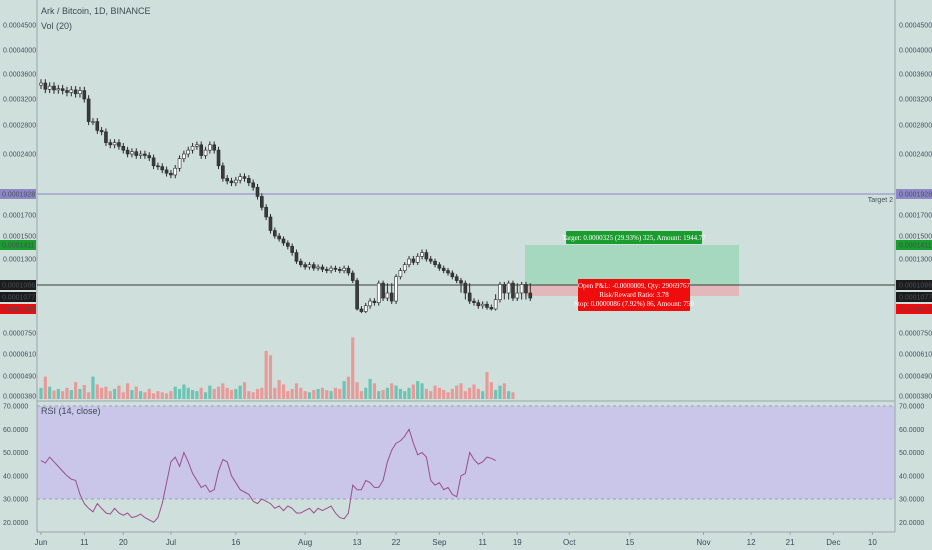 The height and width of the screenshot is (550, 932). I want to click on stop-label: Stop: 0.0000086 (7.92%) 86, Amount: 750, so click(634, 304).